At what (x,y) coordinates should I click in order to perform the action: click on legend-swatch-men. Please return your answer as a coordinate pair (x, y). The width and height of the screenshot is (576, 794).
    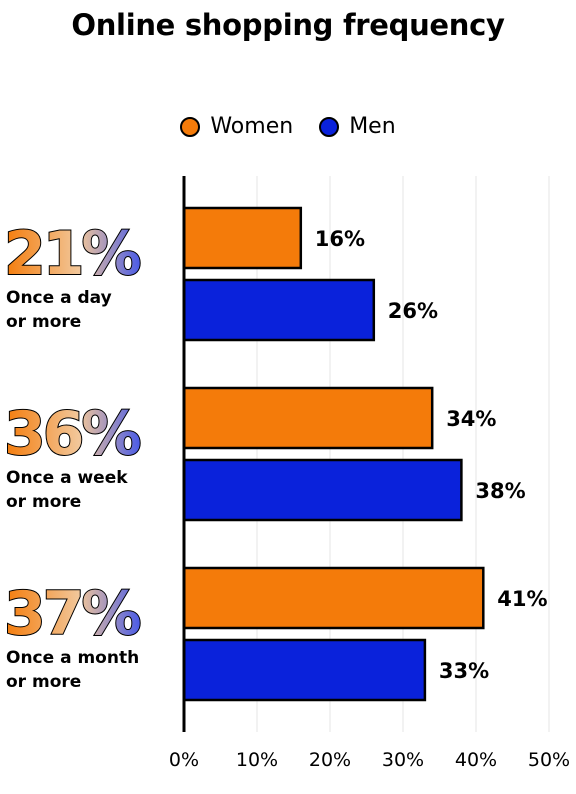
    Looking at the image, I should click on (329, 126).